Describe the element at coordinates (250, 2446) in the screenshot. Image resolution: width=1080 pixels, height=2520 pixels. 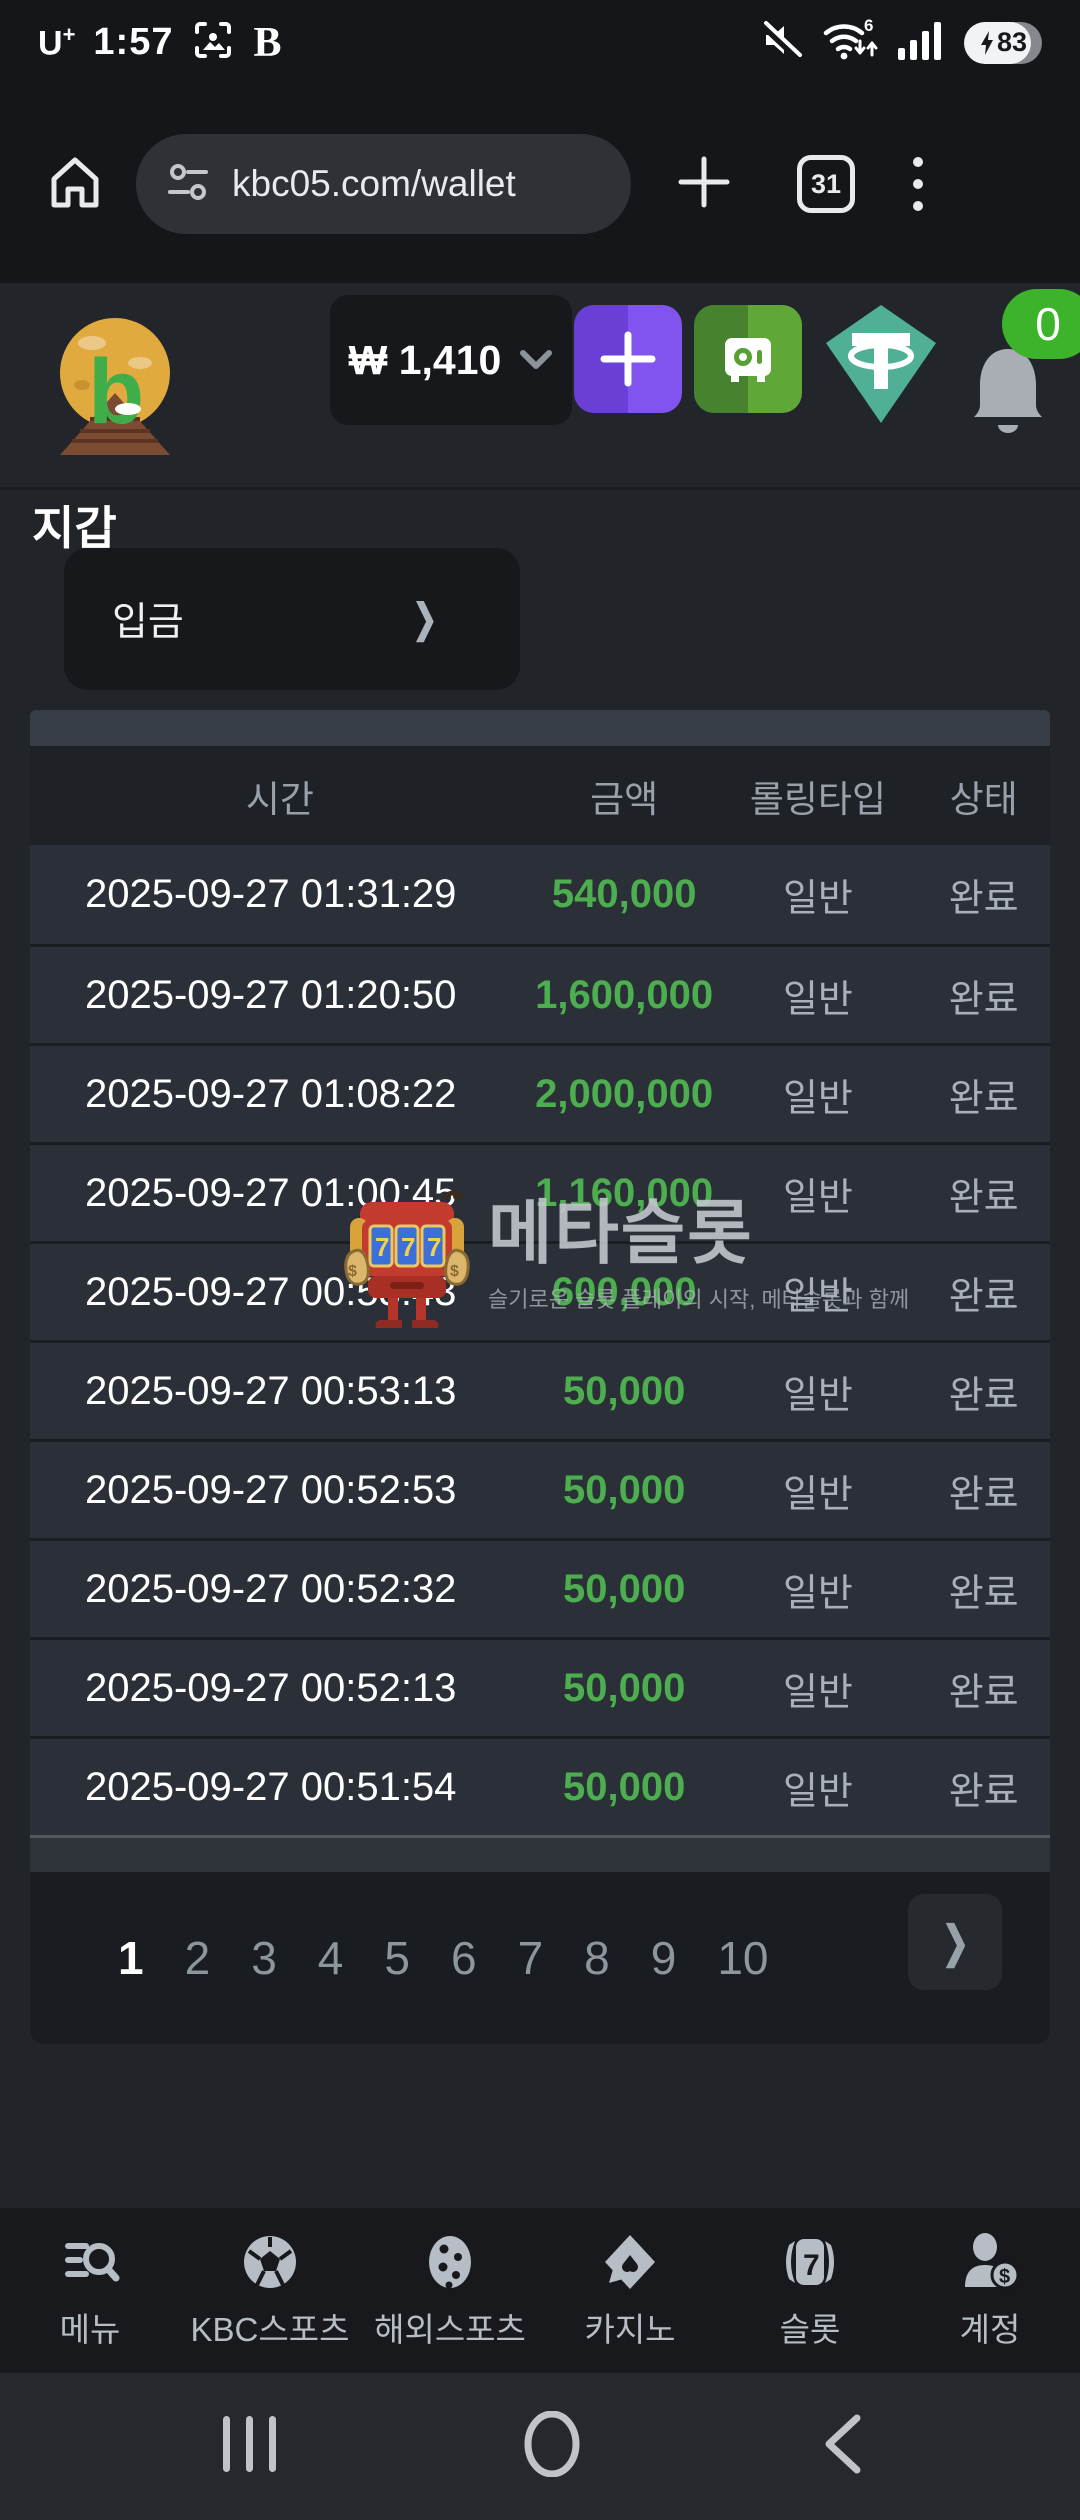
I see `recents-button` at that location.